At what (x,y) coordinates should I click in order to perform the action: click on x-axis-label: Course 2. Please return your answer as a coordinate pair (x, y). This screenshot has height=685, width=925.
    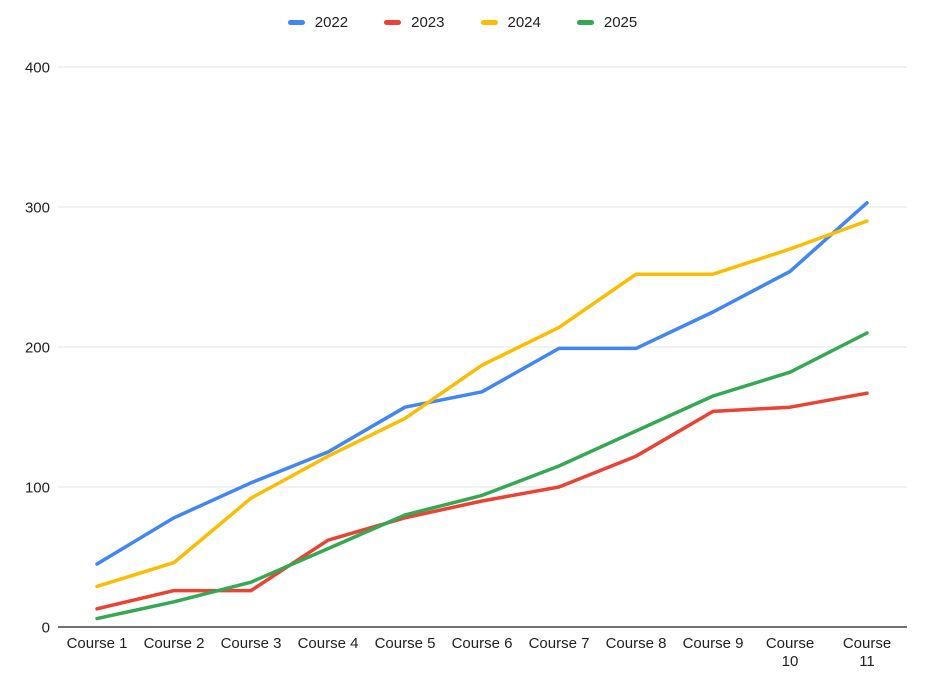
    Looking at the image, I should click on (174, 643).